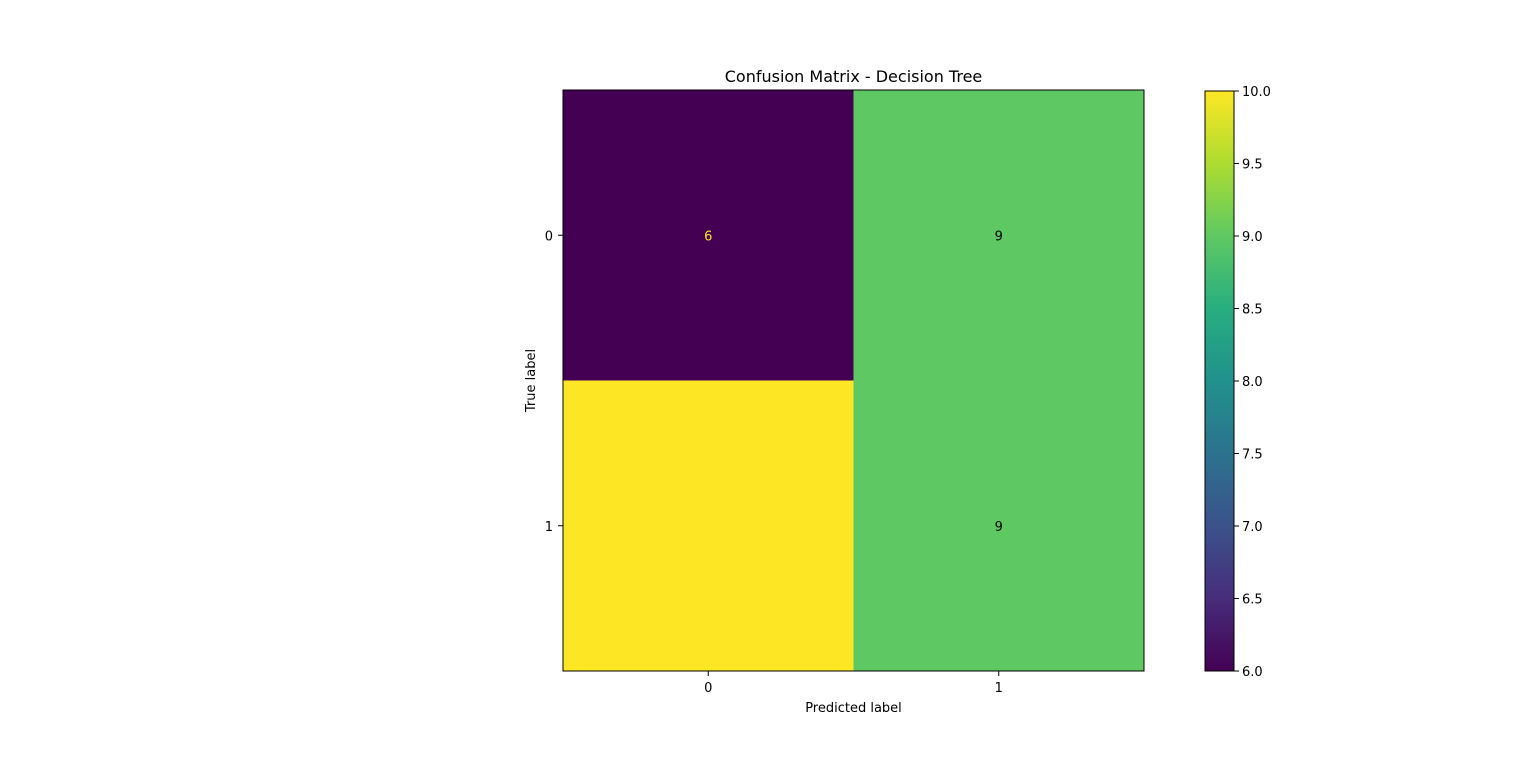 The image size is (1536, 758). Describe the element at coordinates (1219, 381) in the screenshot. I see `colorbar-gradient` at that location.